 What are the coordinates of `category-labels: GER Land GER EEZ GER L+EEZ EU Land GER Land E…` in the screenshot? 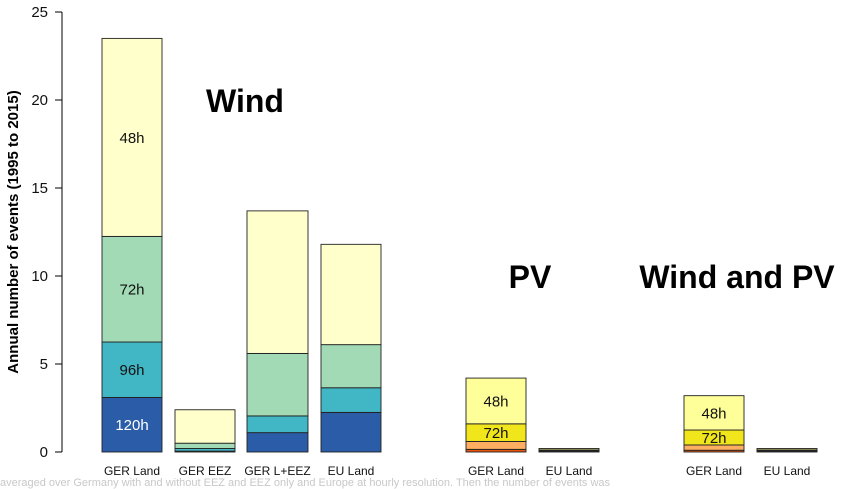 It's located at (457, 471).